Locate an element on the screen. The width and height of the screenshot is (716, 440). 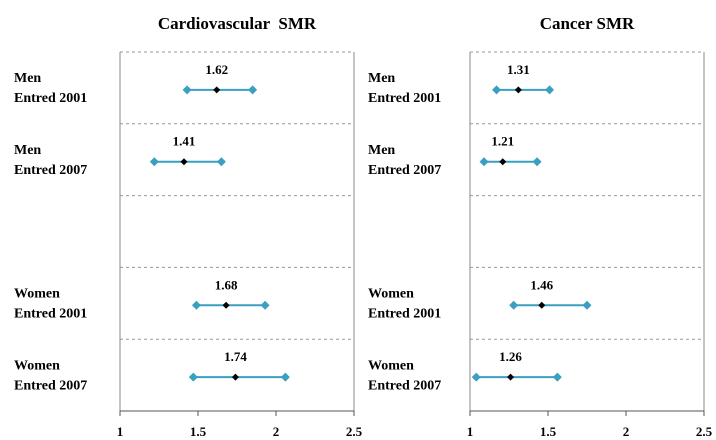
value-label: 1.26 is located at coordinates (510, 356).